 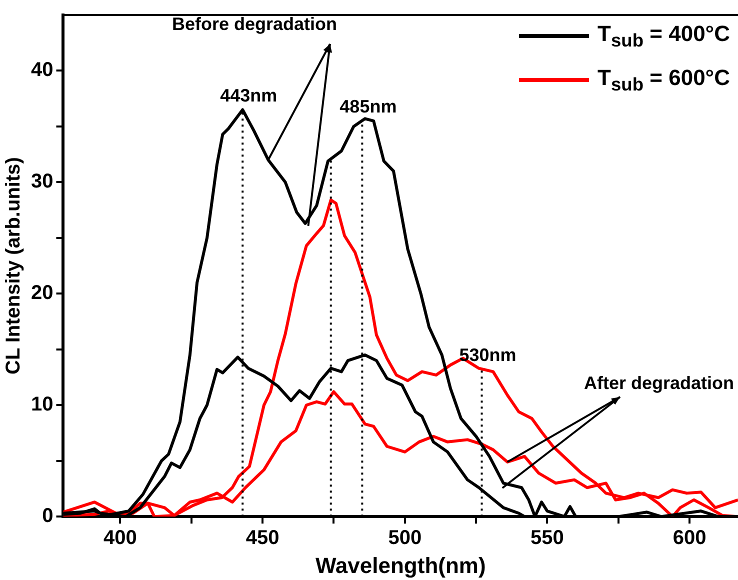 I want to click on legend-label: T$_{sub}$ = 400°C, so click(x=663, y=36).